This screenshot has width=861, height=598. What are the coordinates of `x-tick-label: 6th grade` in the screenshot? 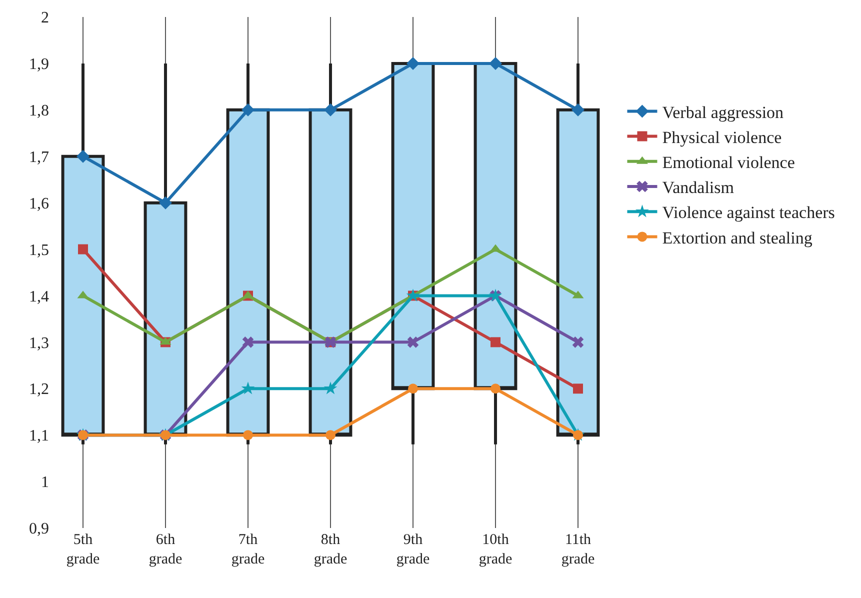 It's located at (165, 550).